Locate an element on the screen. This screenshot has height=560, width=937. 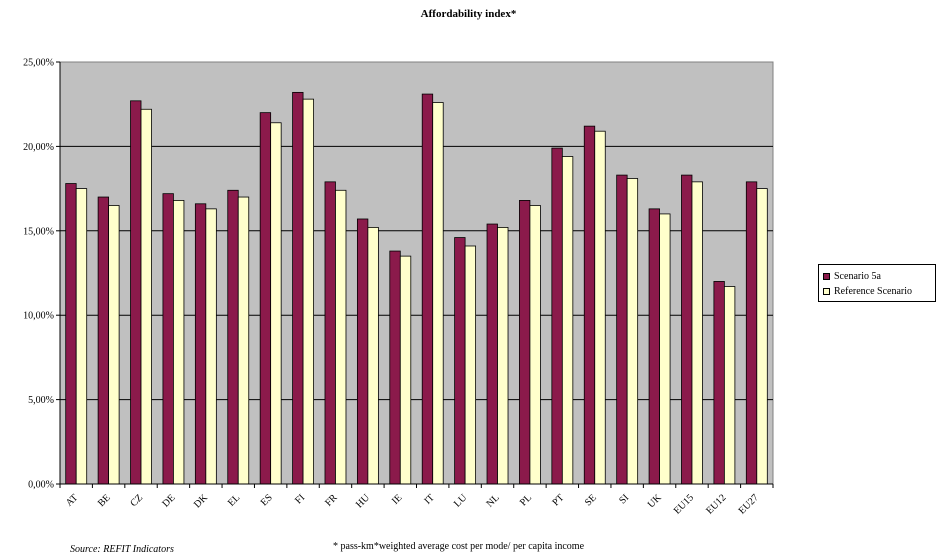
bar-reference-scenario-it is located at coordinates (438, 293).